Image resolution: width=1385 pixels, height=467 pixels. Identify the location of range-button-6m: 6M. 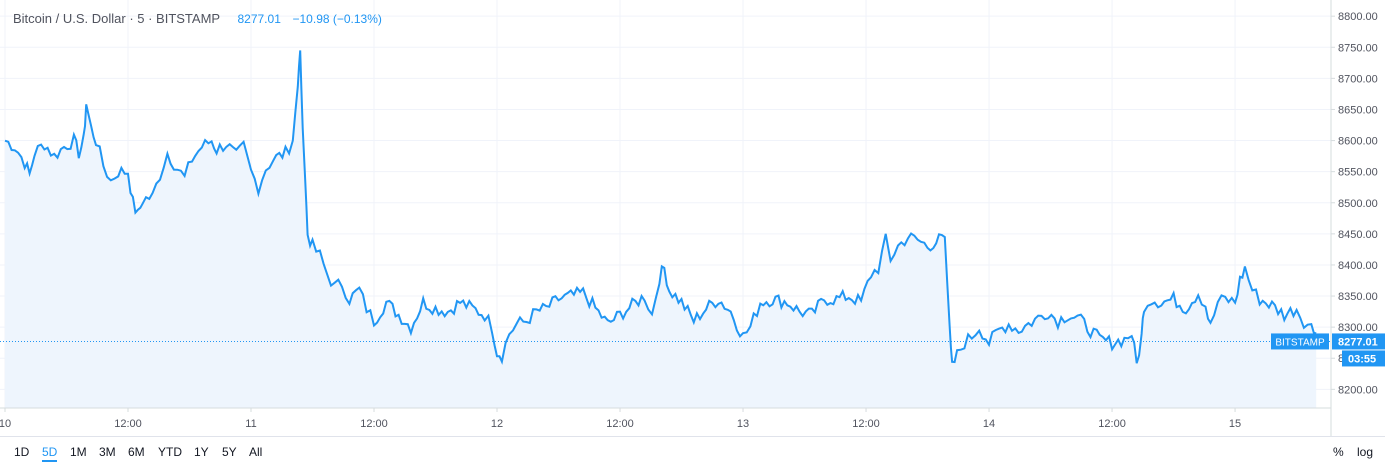
(136, 452).